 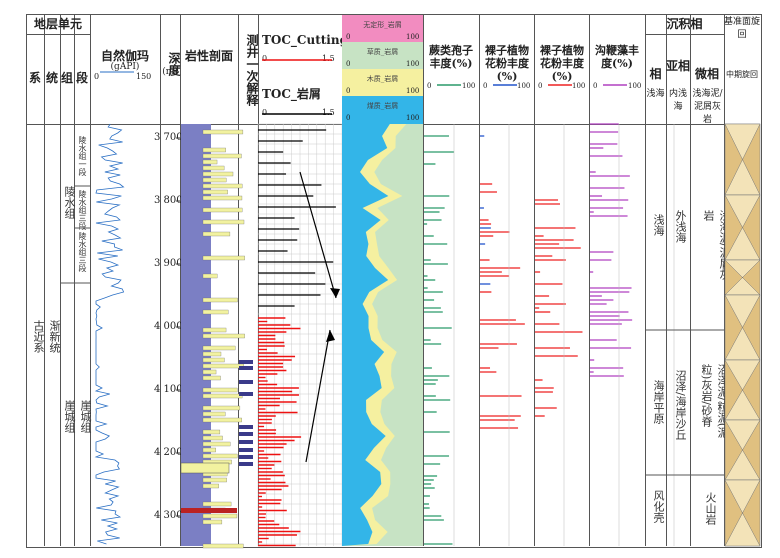 I want to click on legend-amorphous: 无定形_岩屑, so click(x=382, y=28).